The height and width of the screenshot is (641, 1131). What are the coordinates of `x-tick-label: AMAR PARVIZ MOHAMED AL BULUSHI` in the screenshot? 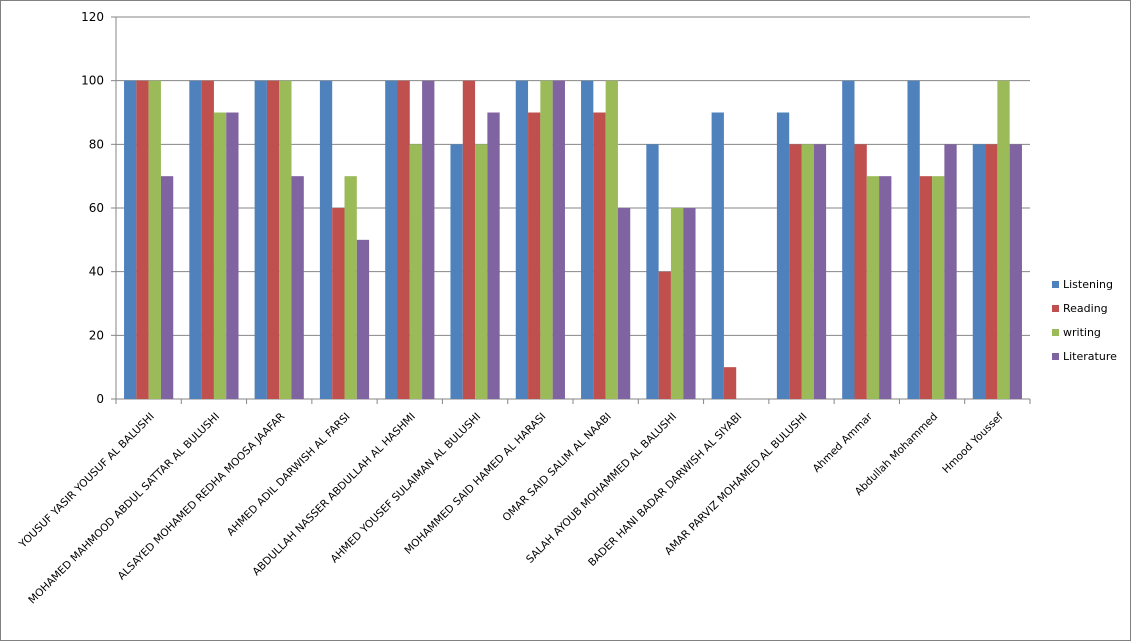 It's located at (736, 484).